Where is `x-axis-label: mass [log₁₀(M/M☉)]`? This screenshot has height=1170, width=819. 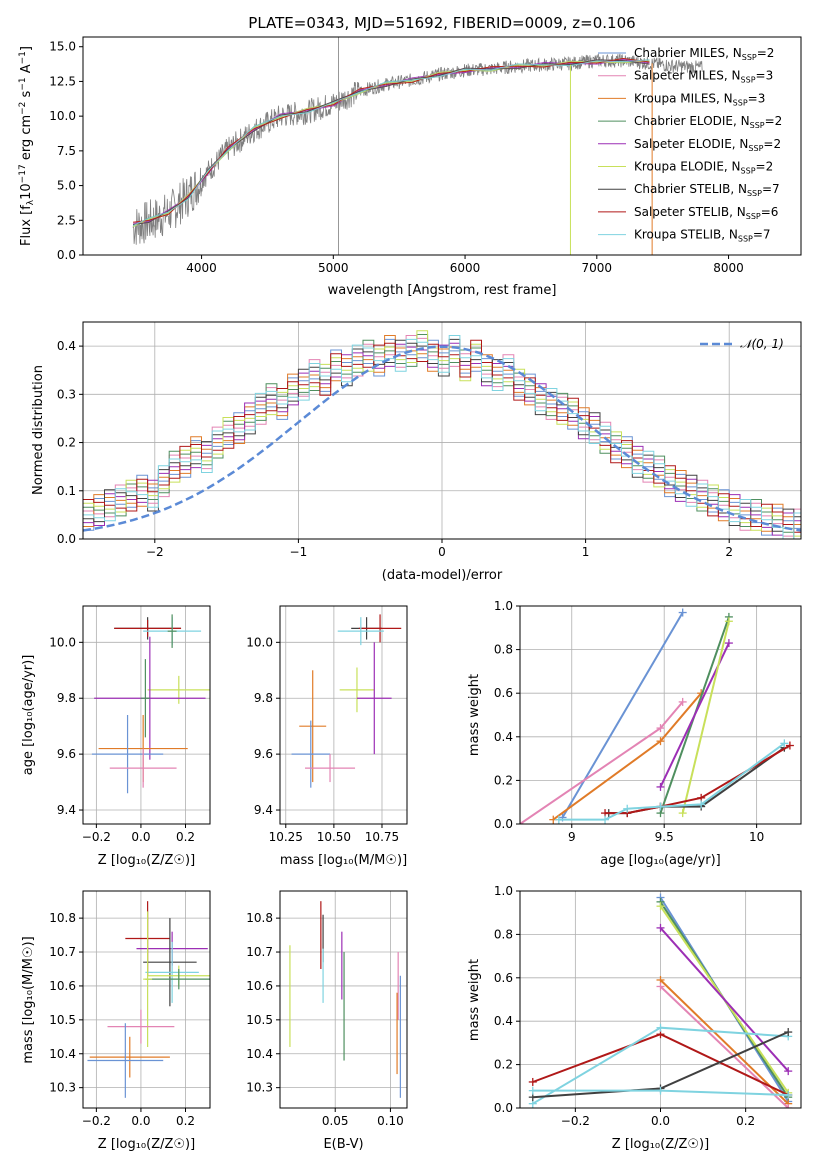
x-axis-label: mass [log₁₀(M/M☉)] is located at coordinates (343, 860).